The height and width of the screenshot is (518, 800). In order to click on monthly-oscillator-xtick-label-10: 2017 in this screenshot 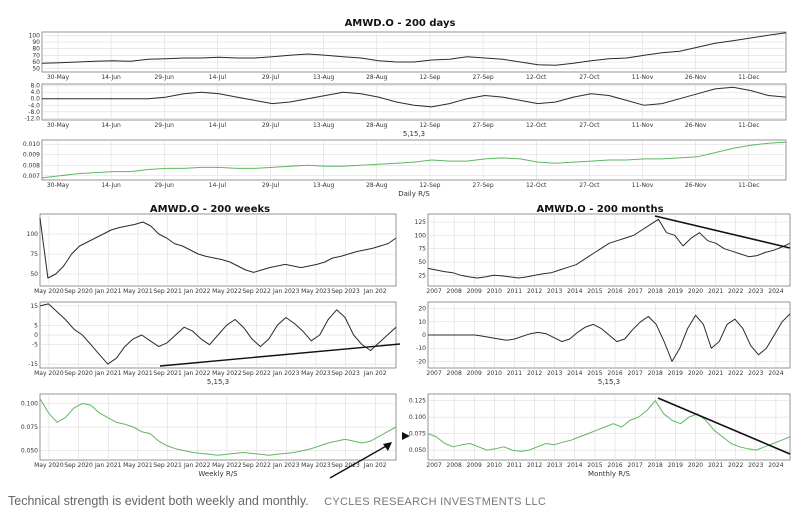, I will do `click(635, 373)`.